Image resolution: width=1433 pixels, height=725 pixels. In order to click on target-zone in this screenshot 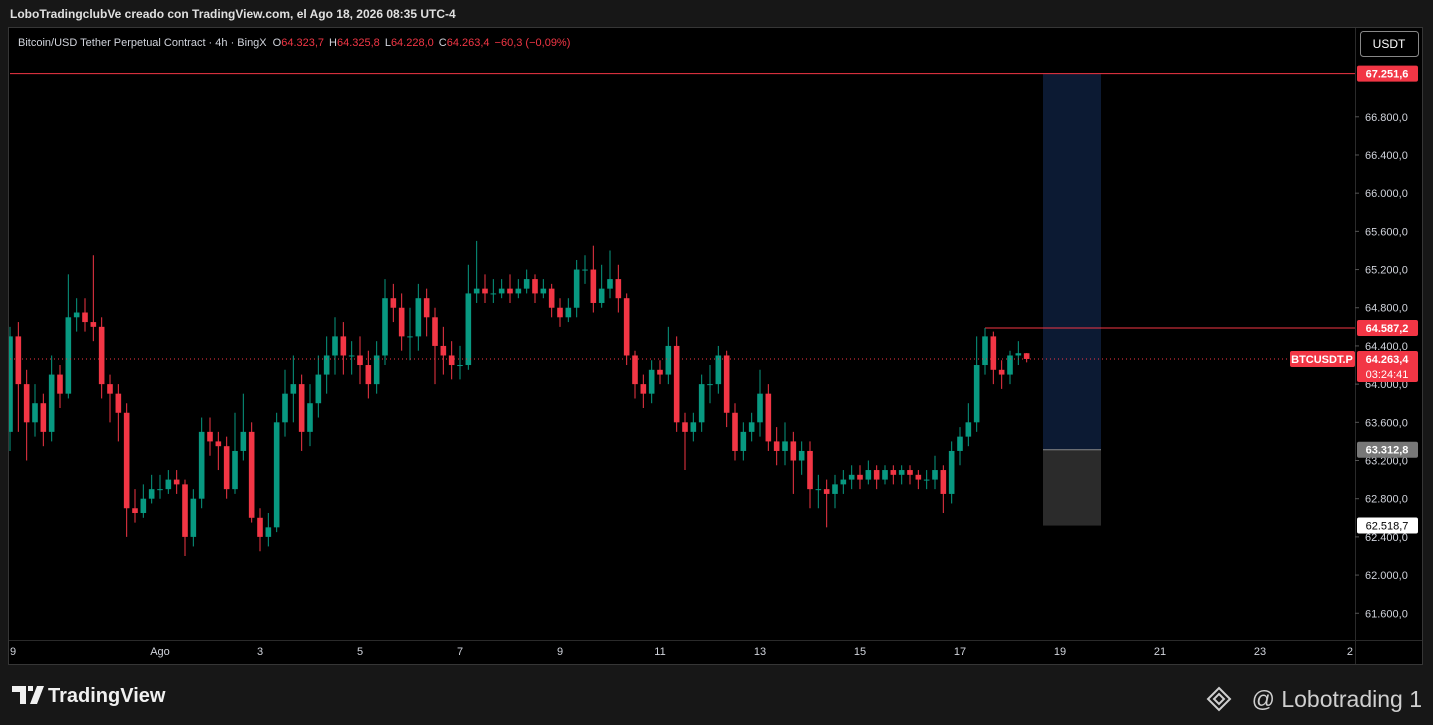, I will do `click(1072, 261)`.